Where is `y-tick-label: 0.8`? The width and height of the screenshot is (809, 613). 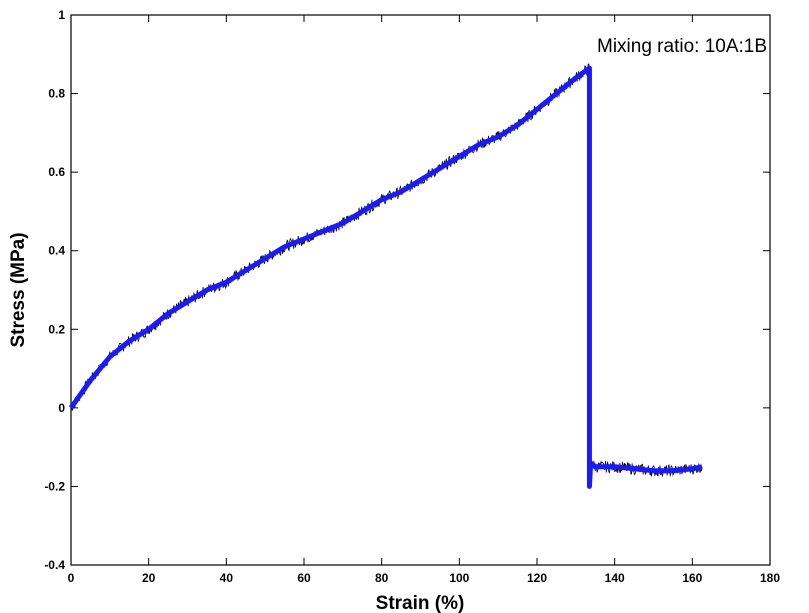 y-tick-label: 0.8 is located at coordinates (56, 94).